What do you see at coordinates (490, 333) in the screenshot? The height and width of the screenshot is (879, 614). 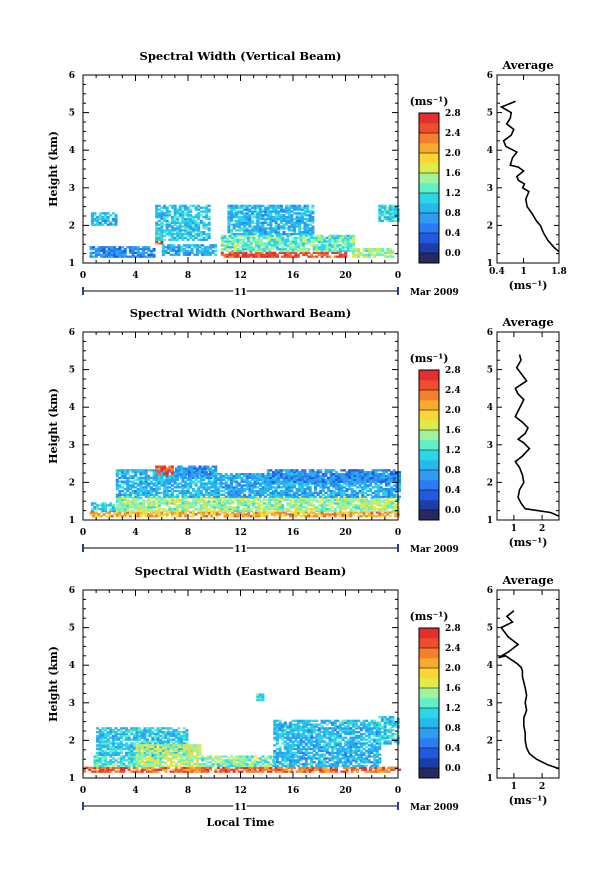 I see `avg-y-tick-label: 6` at bounding box center [490, 333].